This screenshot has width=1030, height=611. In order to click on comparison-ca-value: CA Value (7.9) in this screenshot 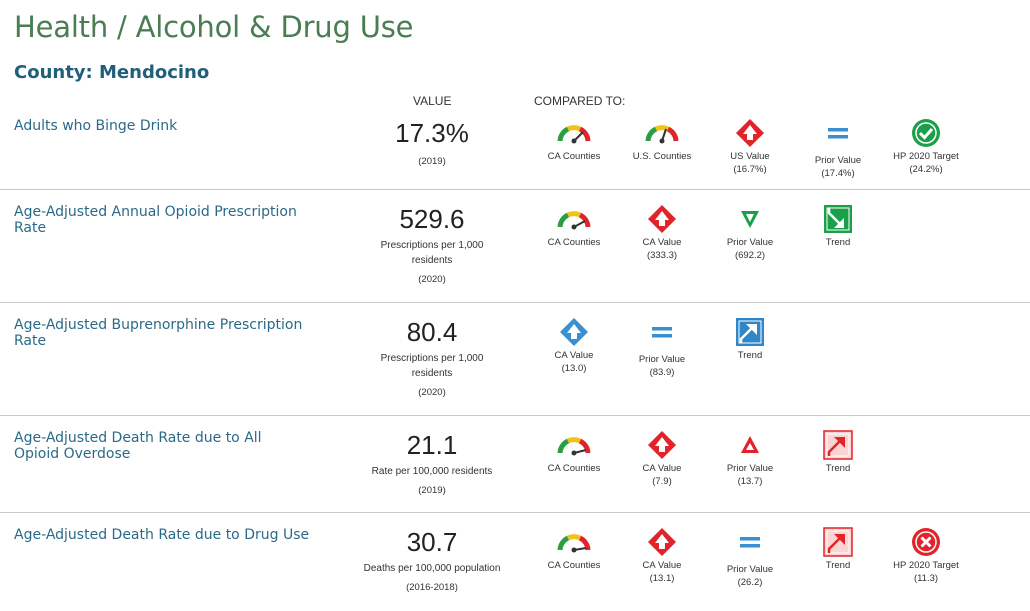, I will do `click(662, 459)`.